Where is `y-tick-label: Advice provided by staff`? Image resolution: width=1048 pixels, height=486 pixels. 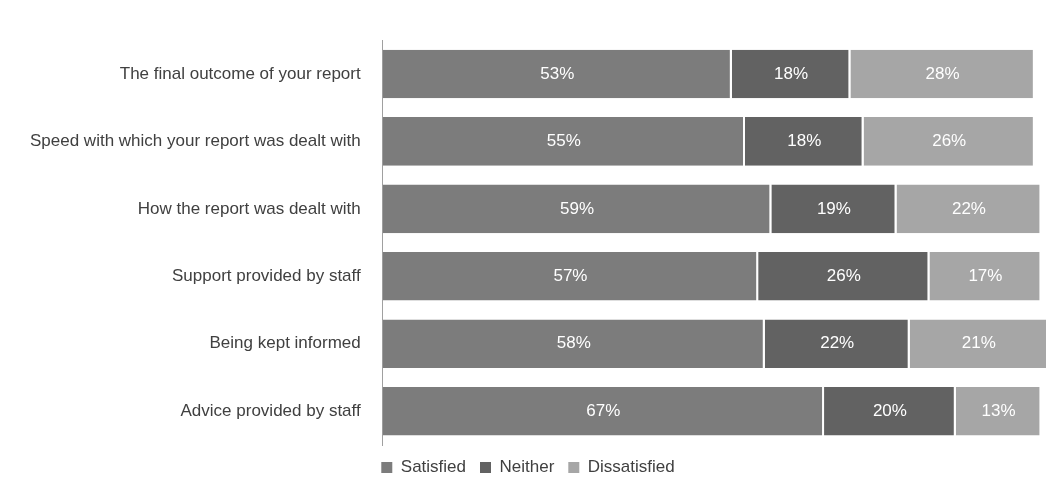
y-tick-label: Advice provided by staff is located at coordinates (270, 410).